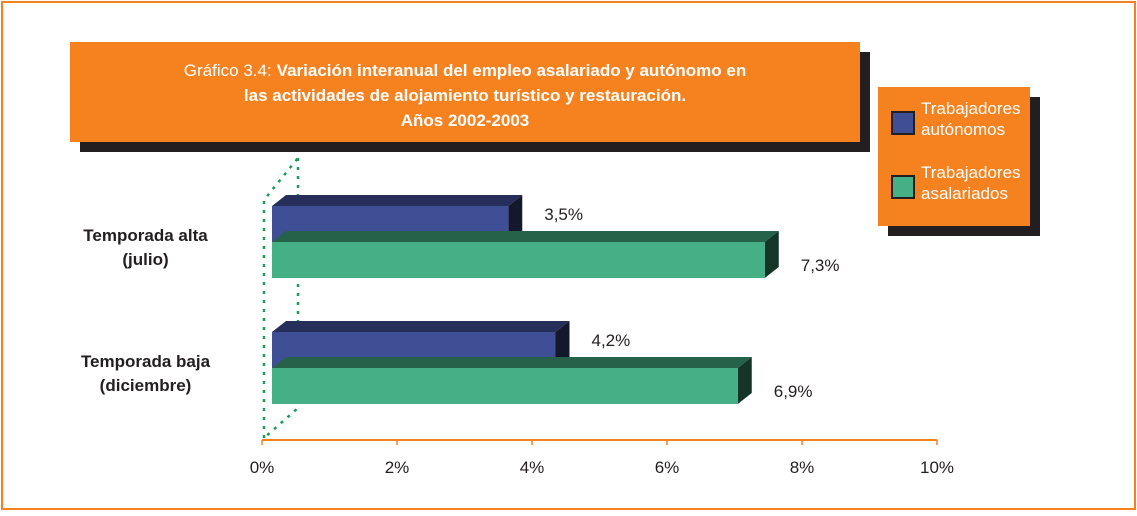 The width and height of the screenshot is (1137, 516). I want to click on x-tick-label: 4%, so click(532, 467).